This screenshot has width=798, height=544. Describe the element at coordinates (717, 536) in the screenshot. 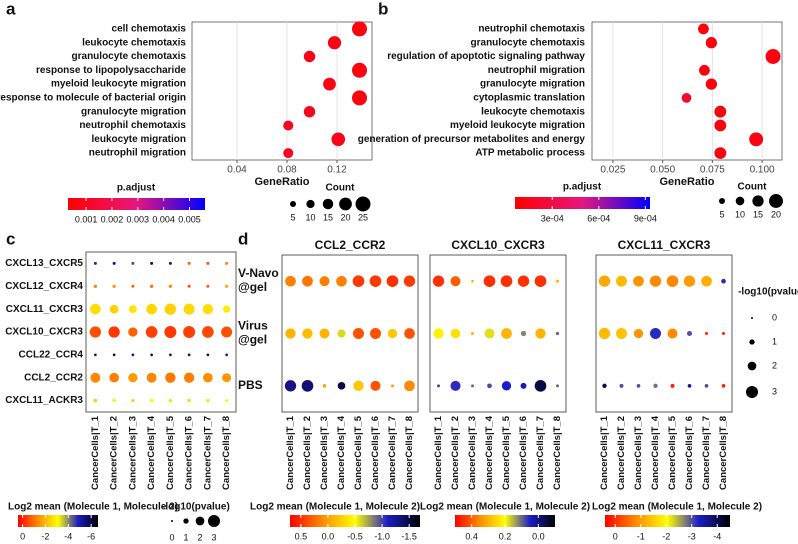

I see `colorbar-label: -4` at that location.